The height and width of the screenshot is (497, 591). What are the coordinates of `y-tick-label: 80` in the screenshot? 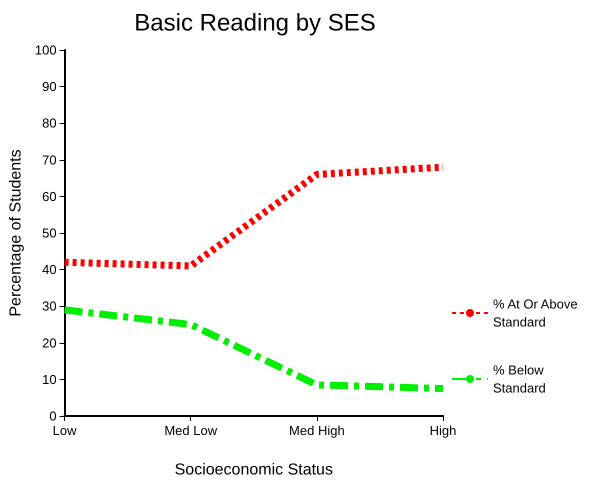 It's located at (49, 123).